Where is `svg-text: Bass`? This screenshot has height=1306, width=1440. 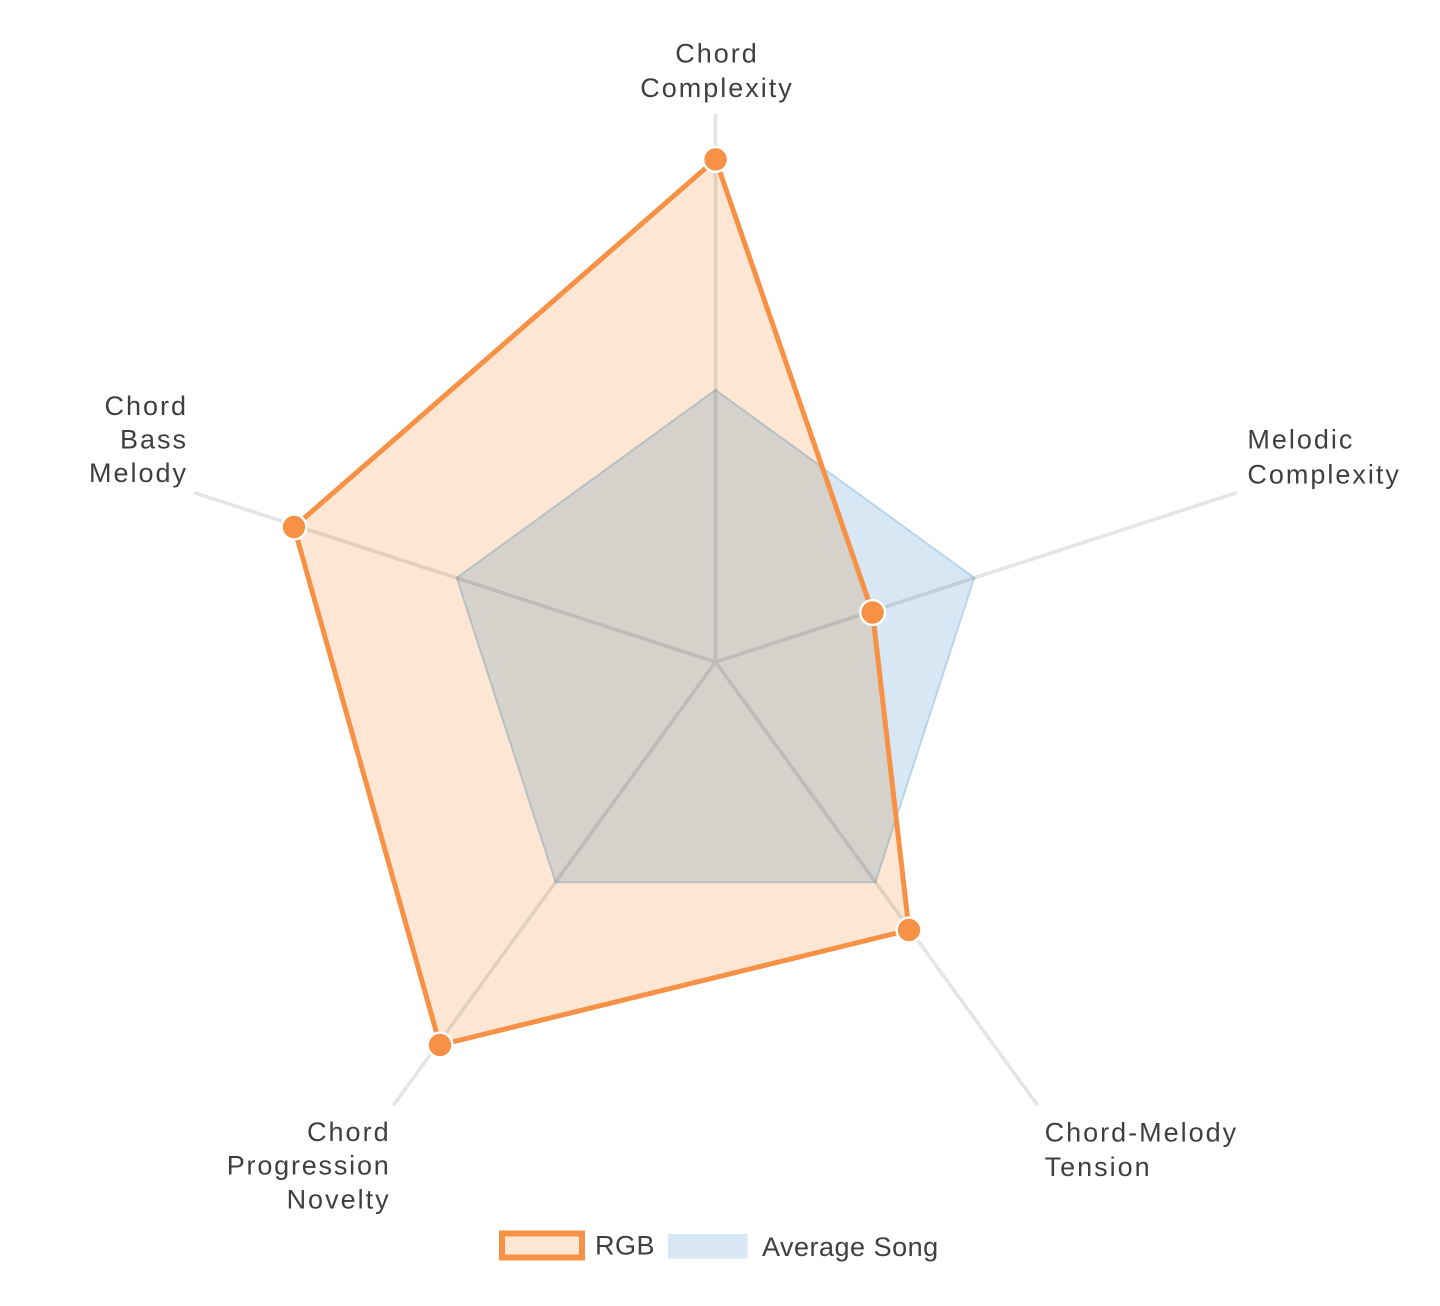 svg-text: Bass is located at coordinates (154, 440).